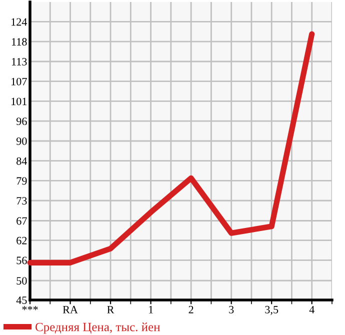 This screenshot has width=345, height=335. What do you see at coordinates (21, 181) in the screenshot?
I see `y-tick-label: 79` at bounding box center [21, 181].